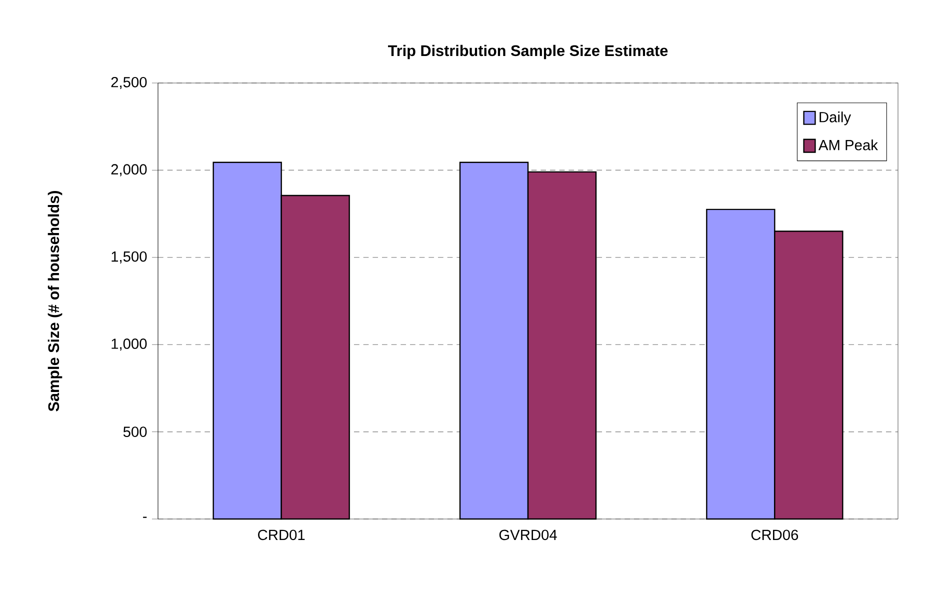  What do you see at coordinates (135, 431) in the screenshot?
I see `y-tick-label: 500` at bounding box center [135, 431].